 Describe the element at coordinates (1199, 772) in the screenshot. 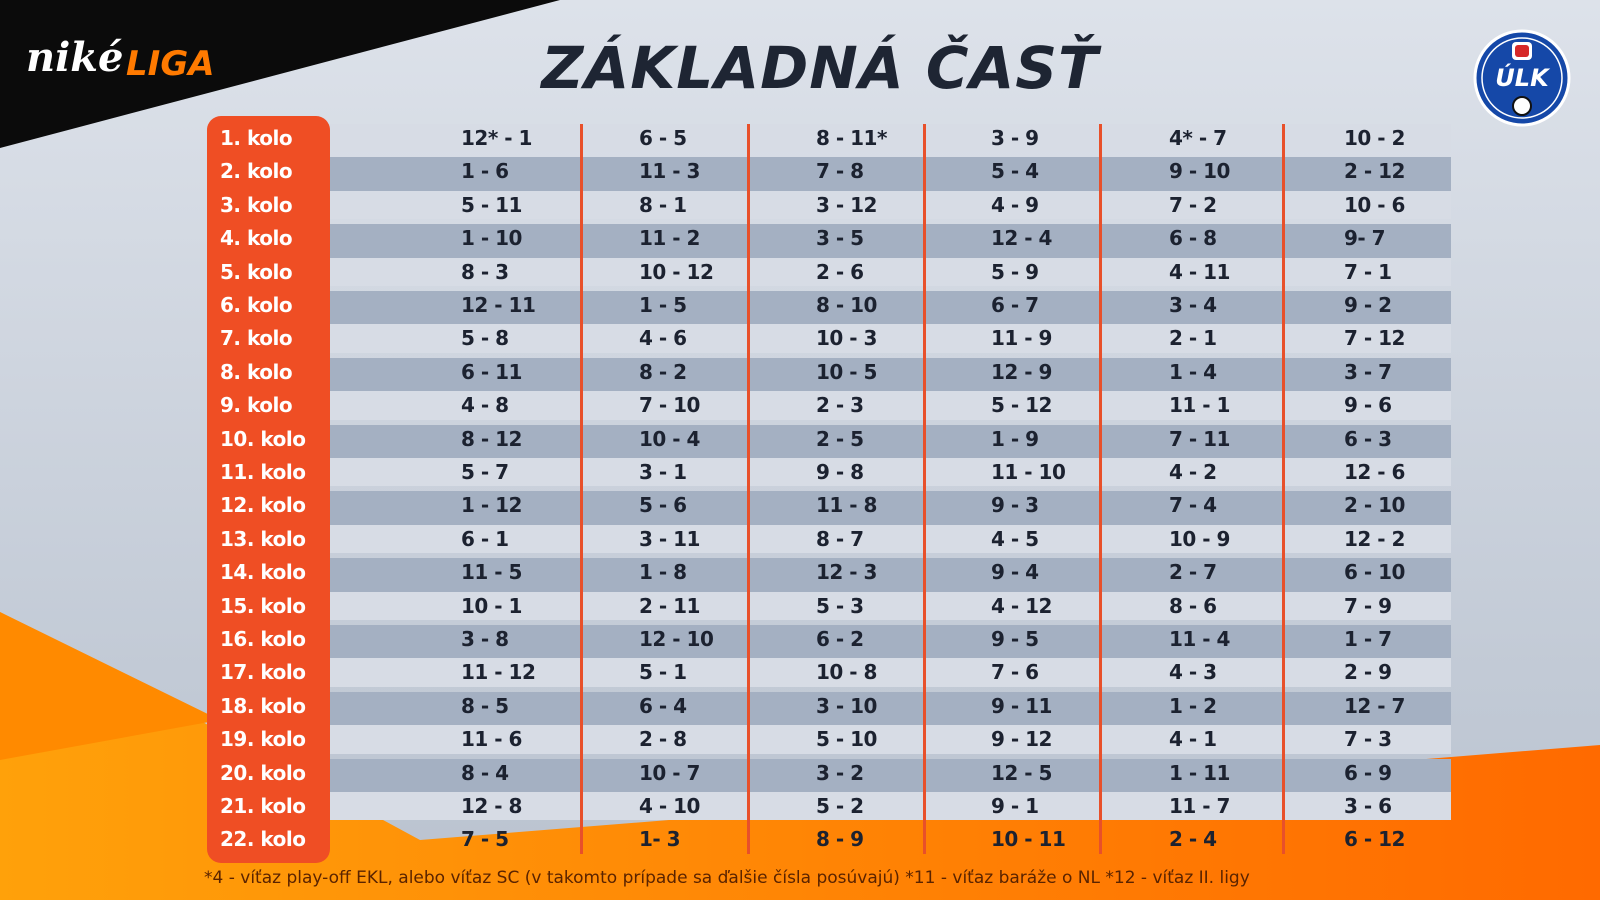

I see `match: 1 - 11` at that location.